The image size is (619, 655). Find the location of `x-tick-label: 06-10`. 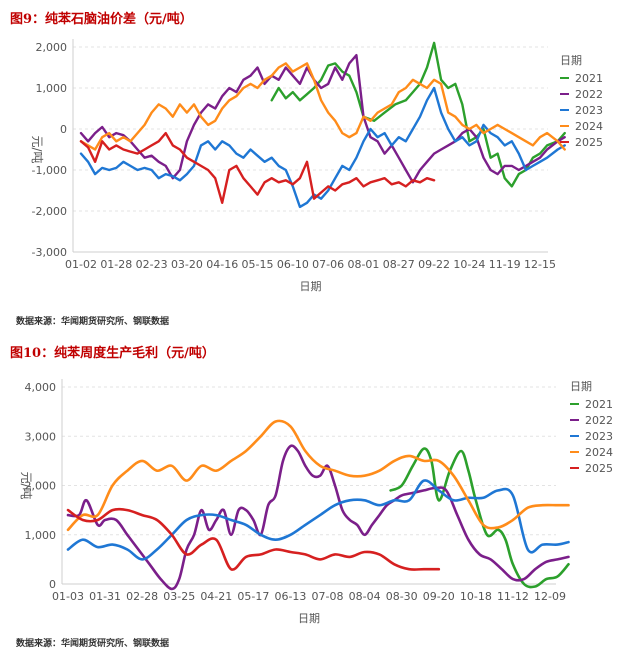

x-tick-label: 06-10 is located at coordinates (293, 264).